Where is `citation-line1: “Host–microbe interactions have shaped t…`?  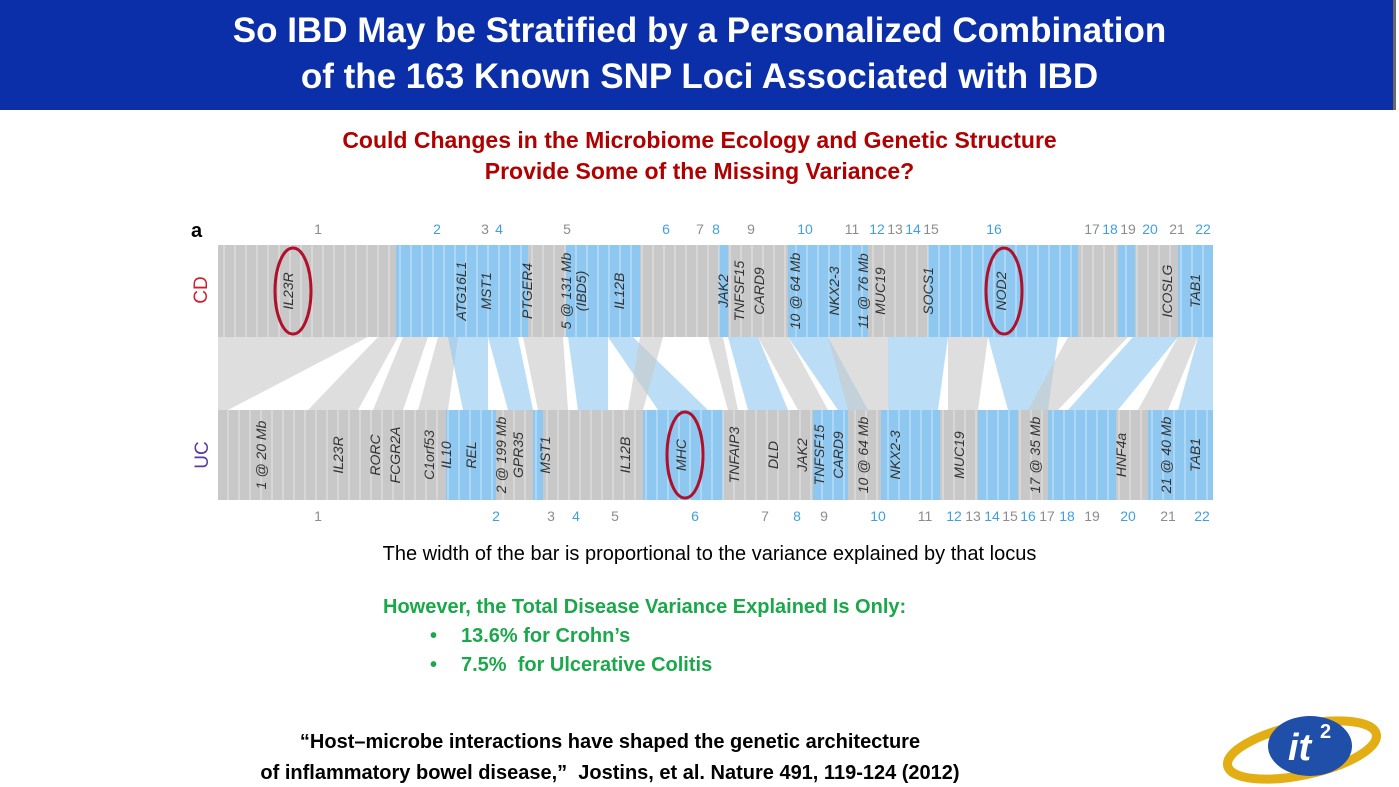
citation-line1: “Host–microbe interactions have shaped t… is located at coordinates (610, 742).